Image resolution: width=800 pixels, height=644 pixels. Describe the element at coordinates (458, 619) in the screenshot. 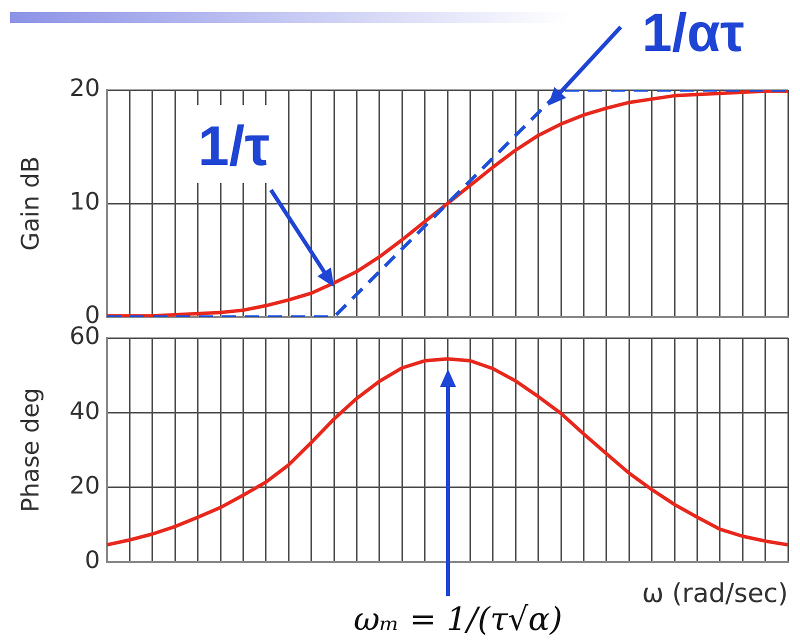

I see `text: ωₘ = 1/(τ√α)` at that location.